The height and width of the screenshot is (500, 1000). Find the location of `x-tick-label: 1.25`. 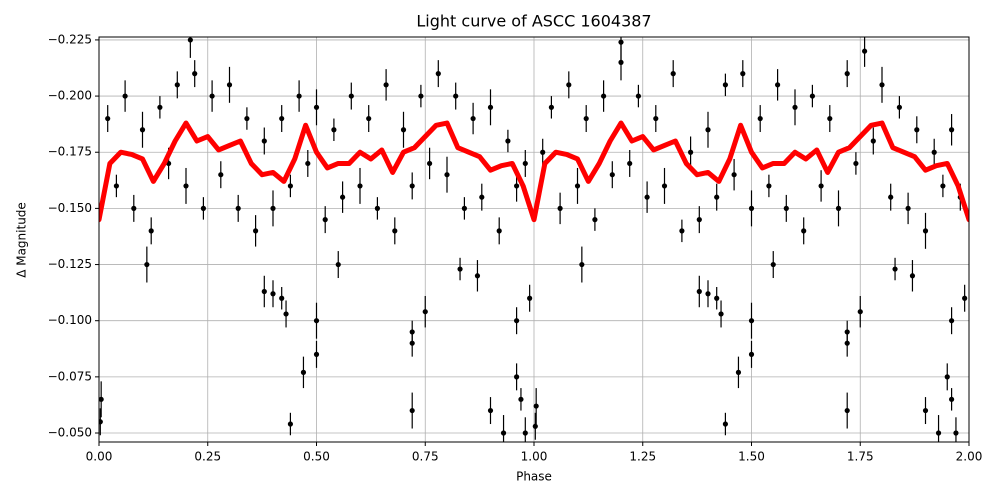

x-tick-label: 1.25 is located at coordinates (642, 457).